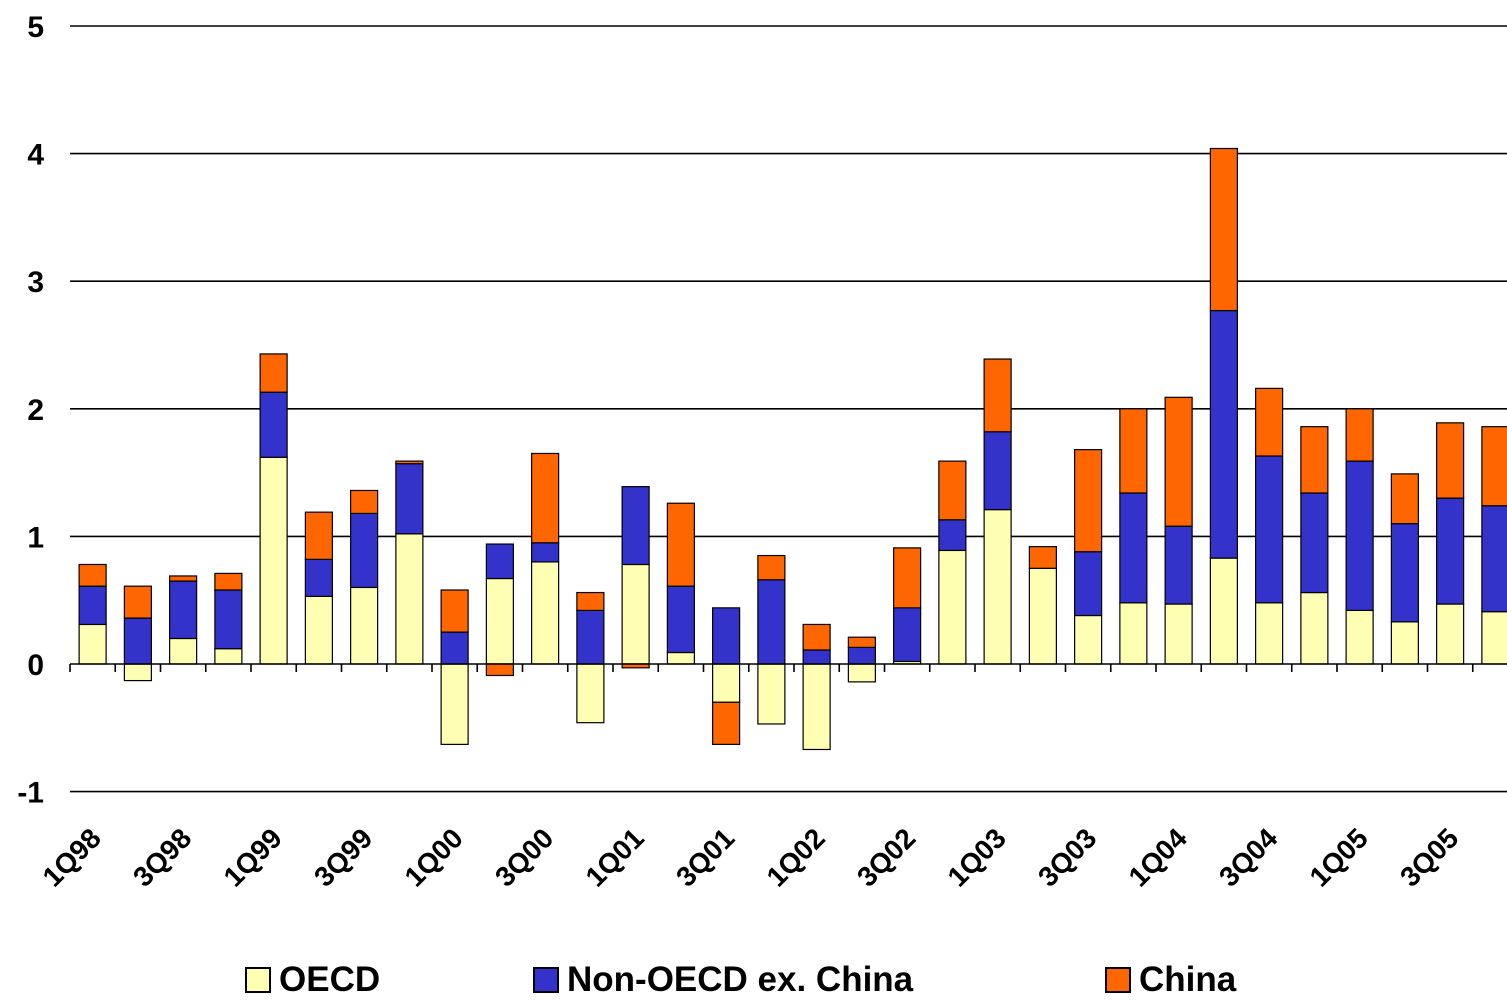 The image size is (1507, 1001). What do you see at coordinates (1158, 857) in the screenshot?
I see `x-tick-label: 1Q04` at bounding box center [1158, 857].